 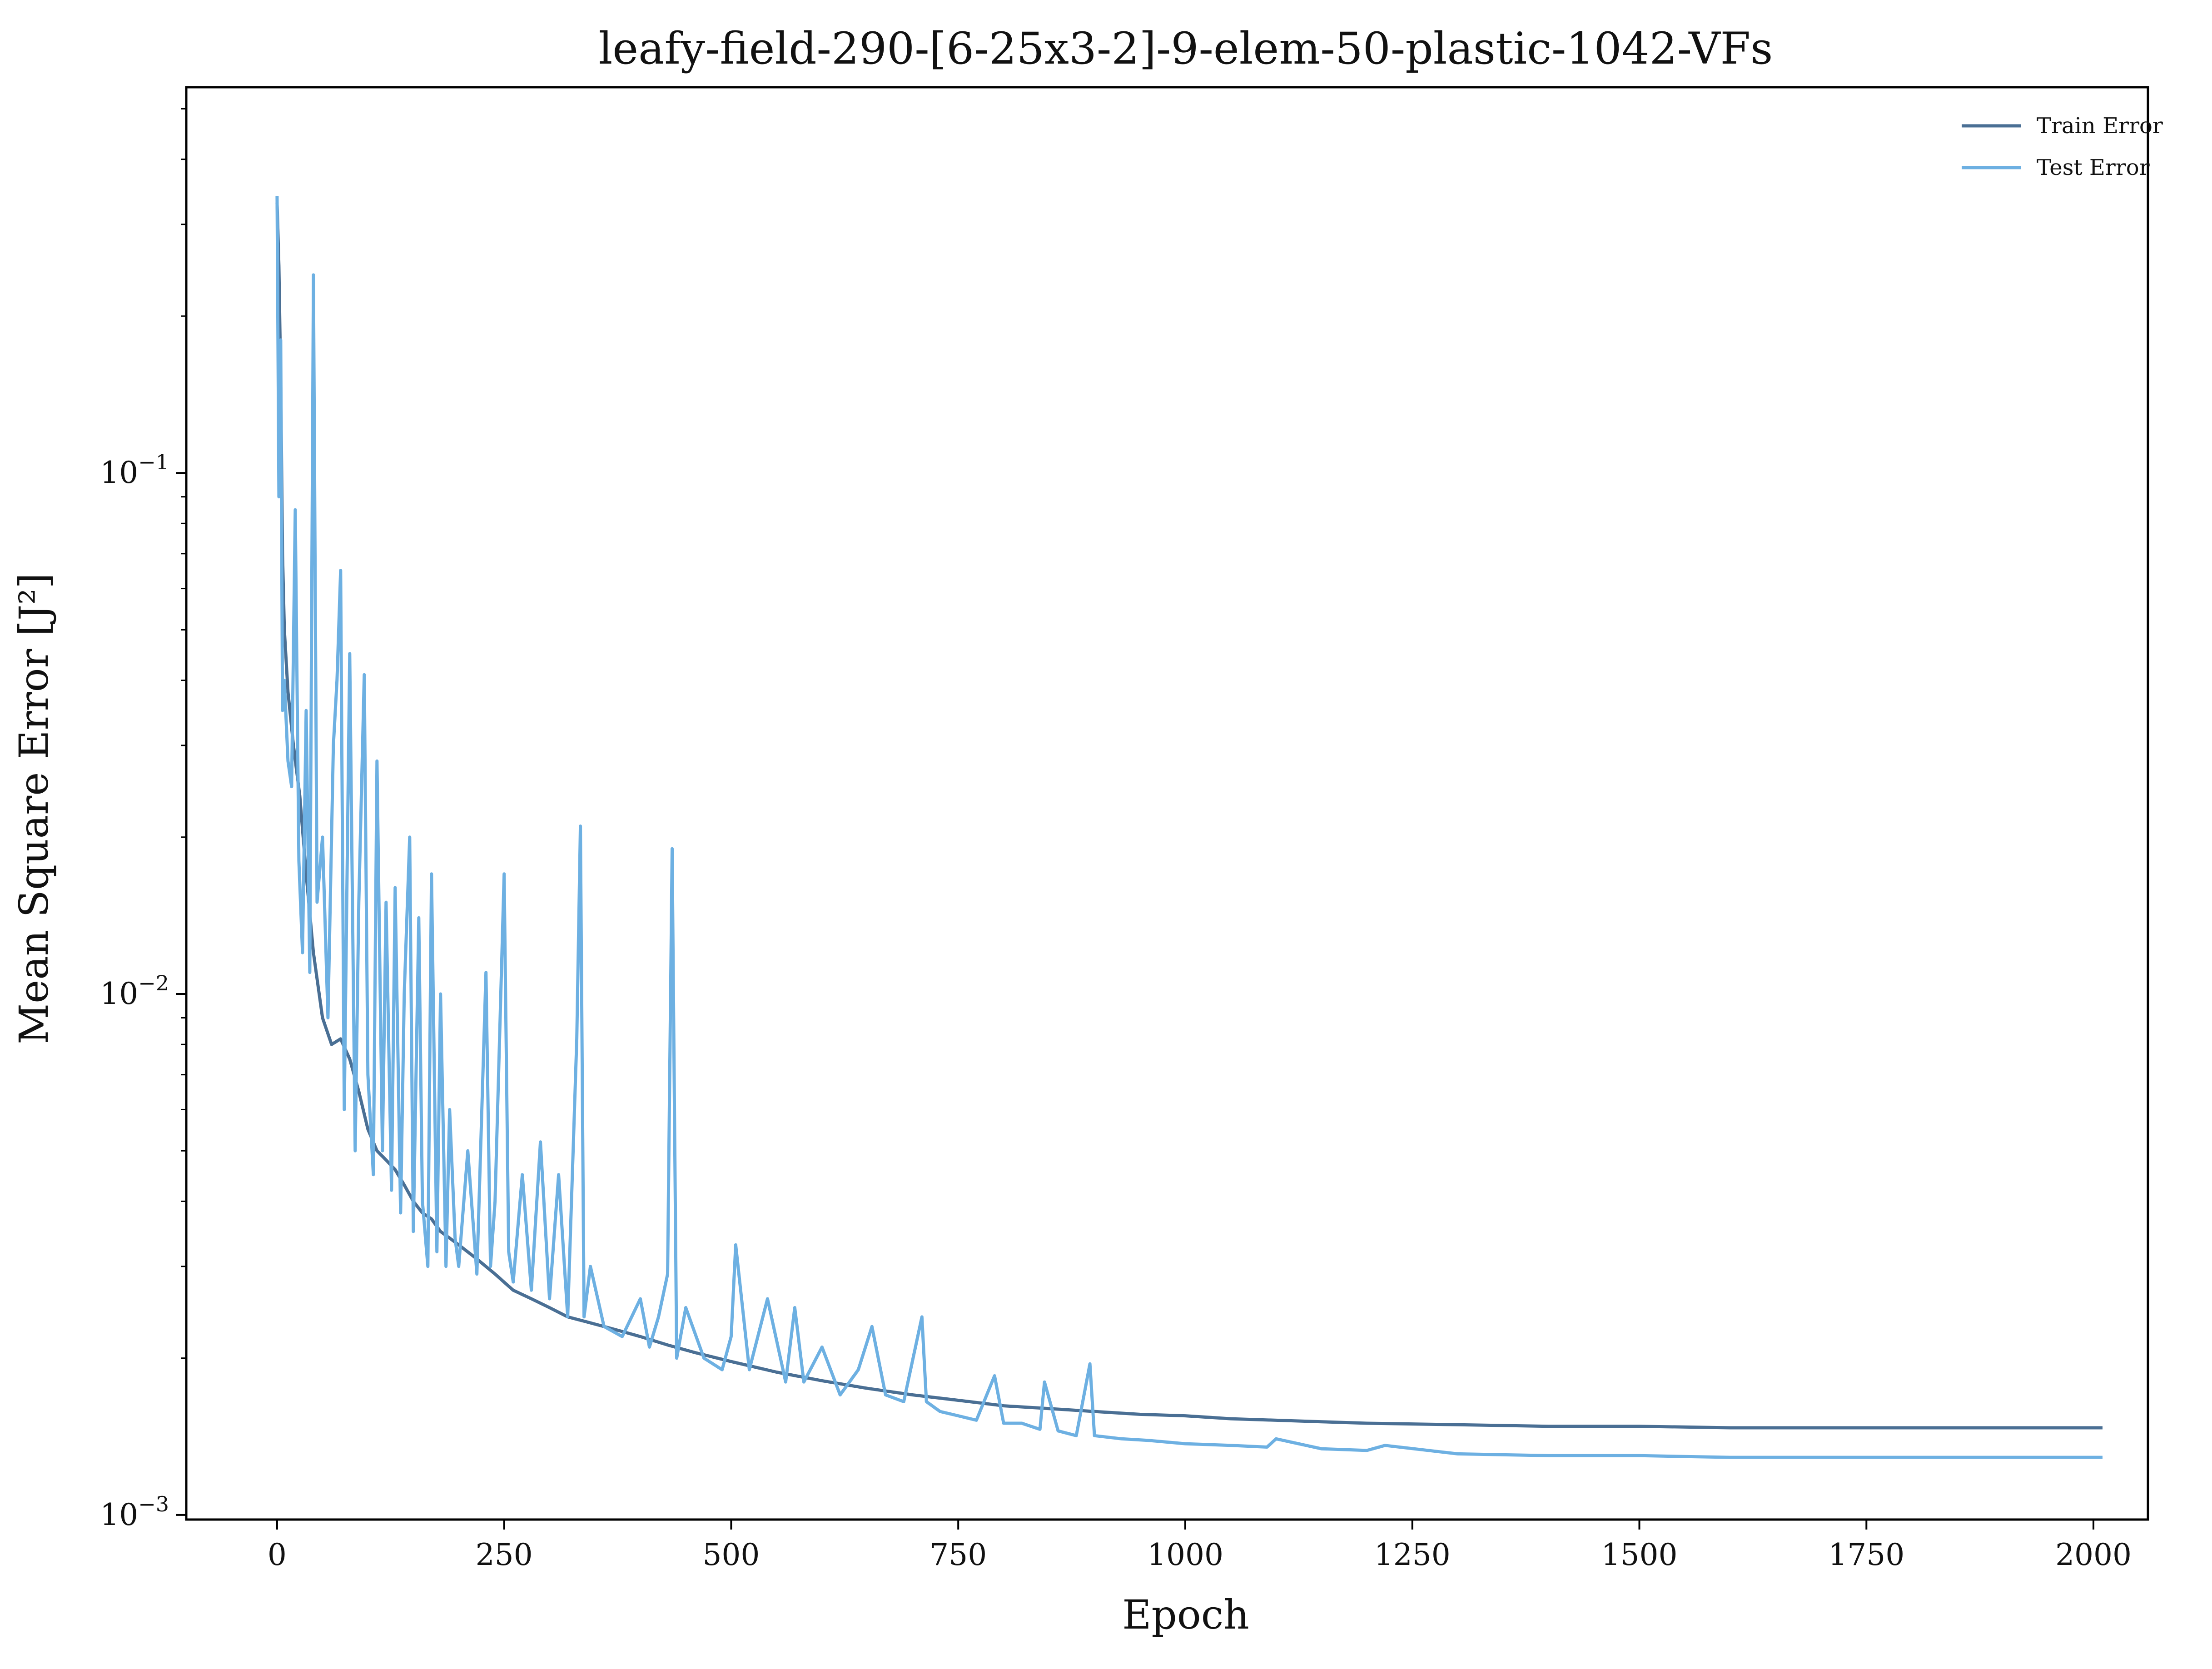 I want to click on x-tick-label: 500, so click(x=731, y=1554).